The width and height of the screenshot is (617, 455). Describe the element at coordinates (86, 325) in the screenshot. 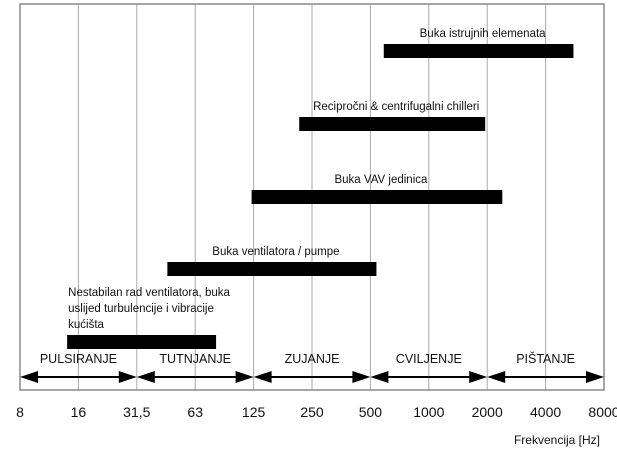

I see `bar-label: kućišta` at that location.